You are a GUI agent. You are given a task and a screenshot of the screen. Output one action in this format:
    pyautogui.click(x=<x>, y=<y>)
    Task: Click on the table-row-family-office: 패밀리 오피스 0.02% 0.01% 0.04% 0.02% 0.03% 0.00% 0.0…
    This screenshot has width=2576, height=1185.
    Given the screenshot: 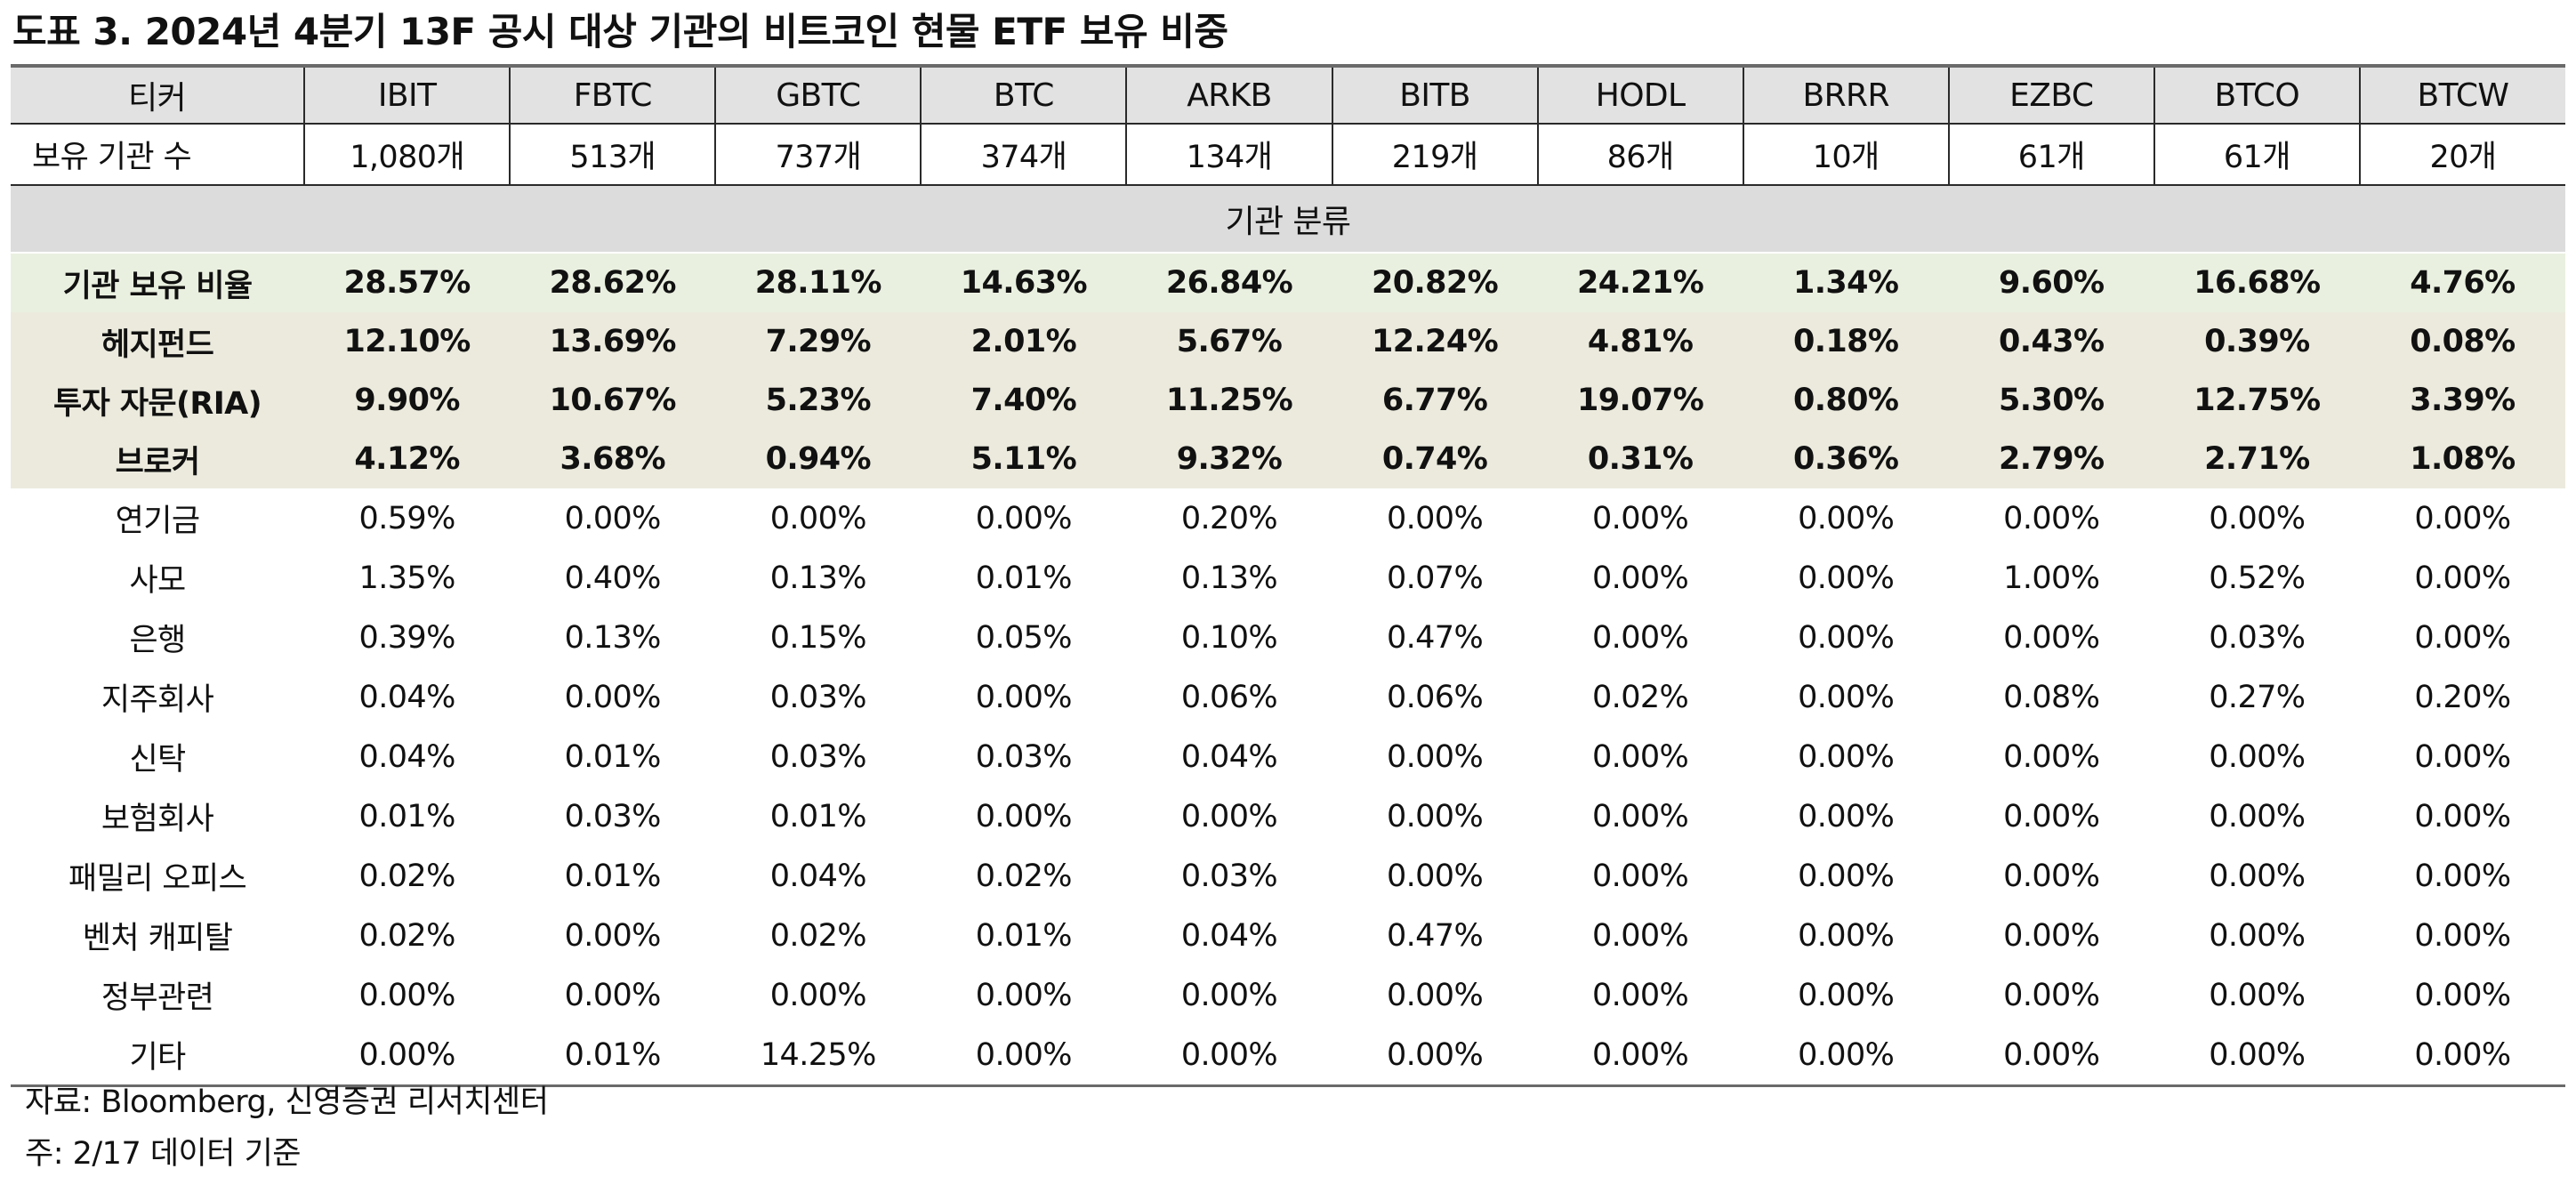 What is the action you would take?
    pyautogui.click(x=1288, y=876)
    